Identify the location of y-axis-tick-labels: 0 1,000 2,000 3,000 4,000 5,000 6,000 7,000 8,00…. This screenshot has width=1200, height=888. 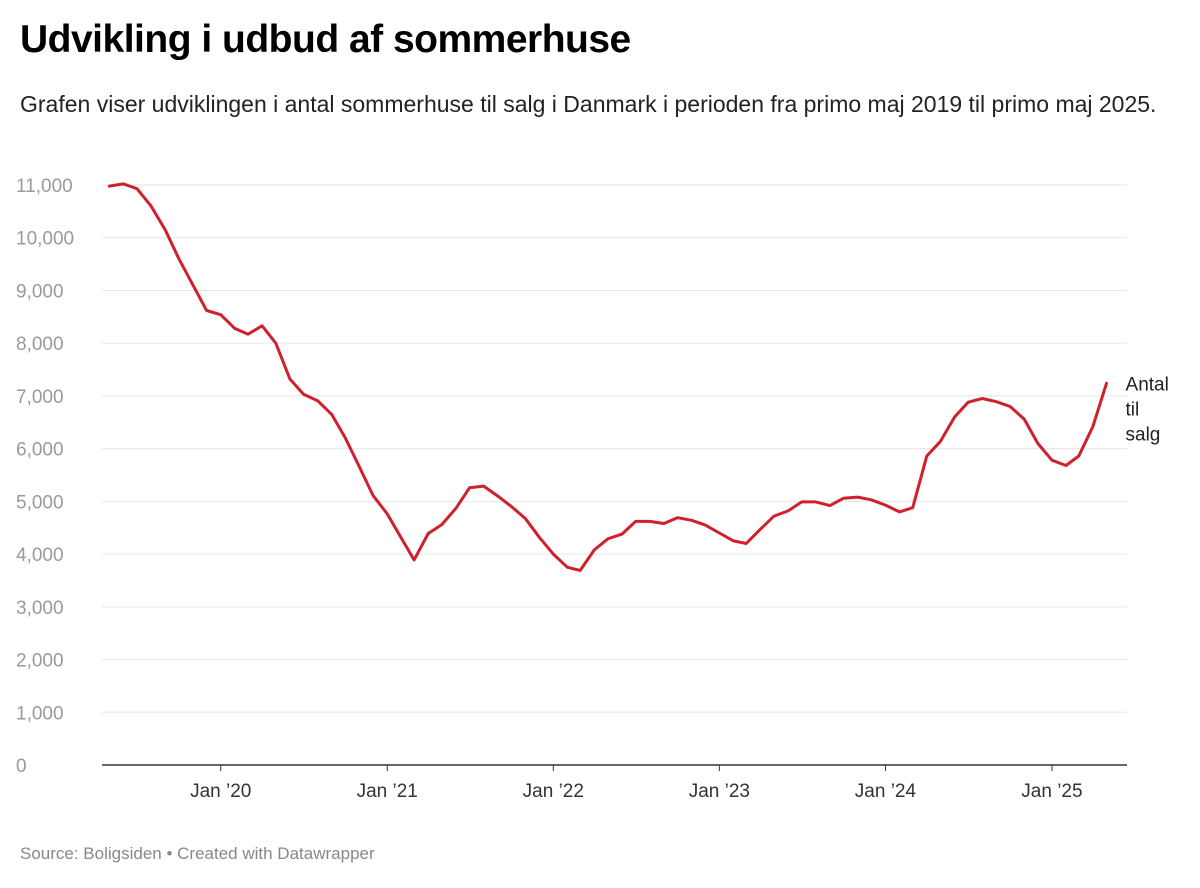
(45, 476).